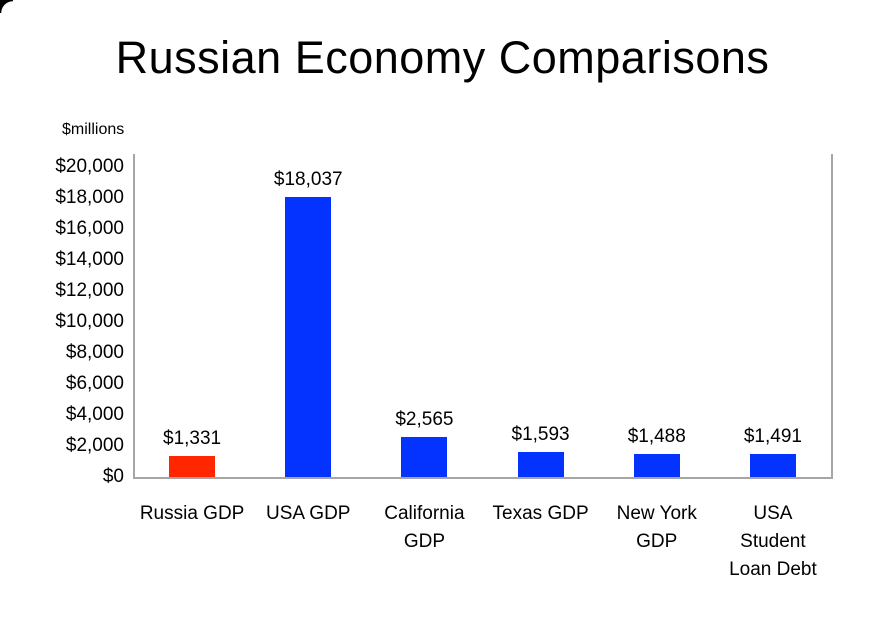 This screenshot has width=885, height=644. I want to click on slide-corner-decoration, so click(6, 6).